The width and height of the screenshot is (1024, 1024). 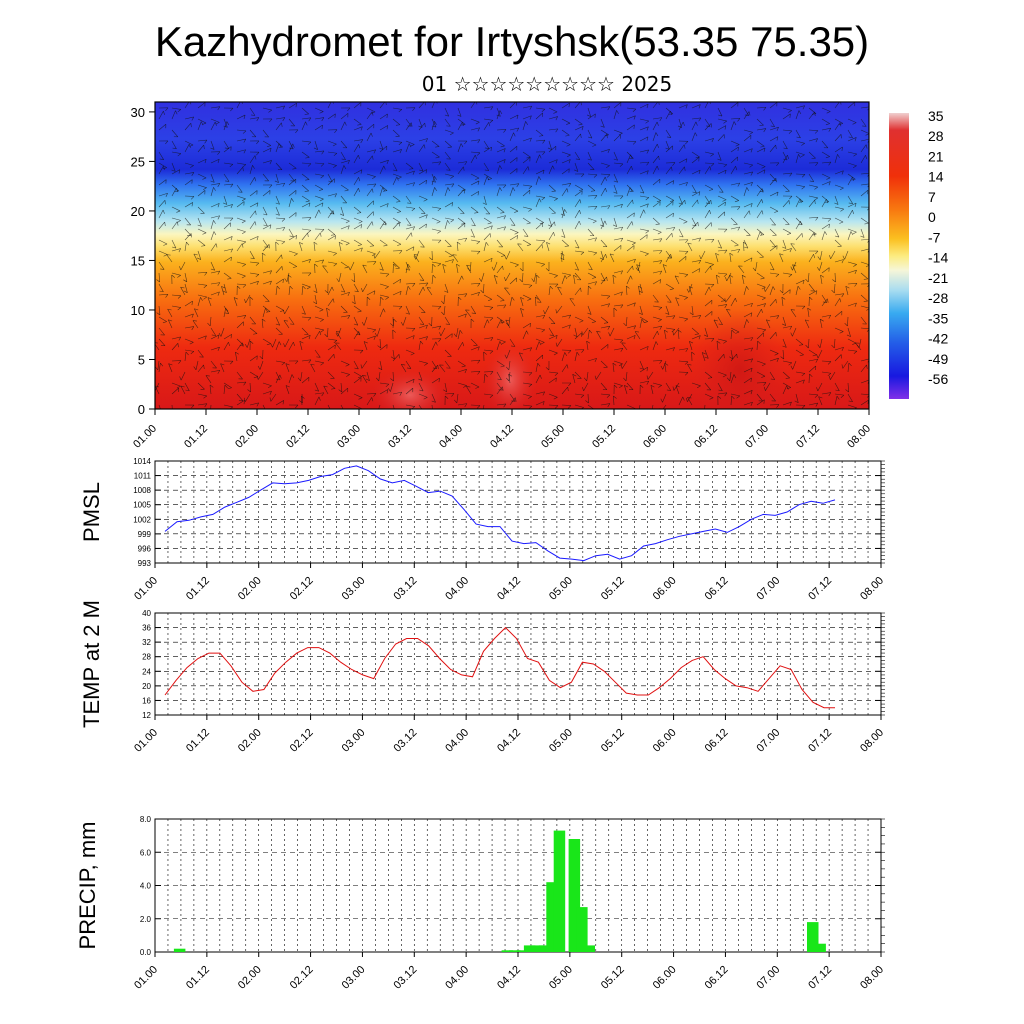 What do you see at coordinates (934, 237) in the screenshot?
I see `colorbar-label: -7` at bounding box center [934, 237].